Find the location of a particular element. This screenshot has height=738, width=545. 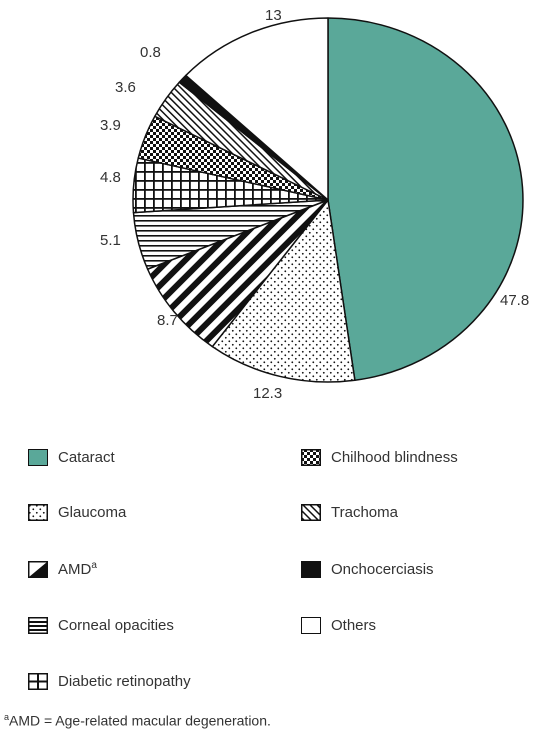

legend-item-others: Others is located at coordinates (338, 625).